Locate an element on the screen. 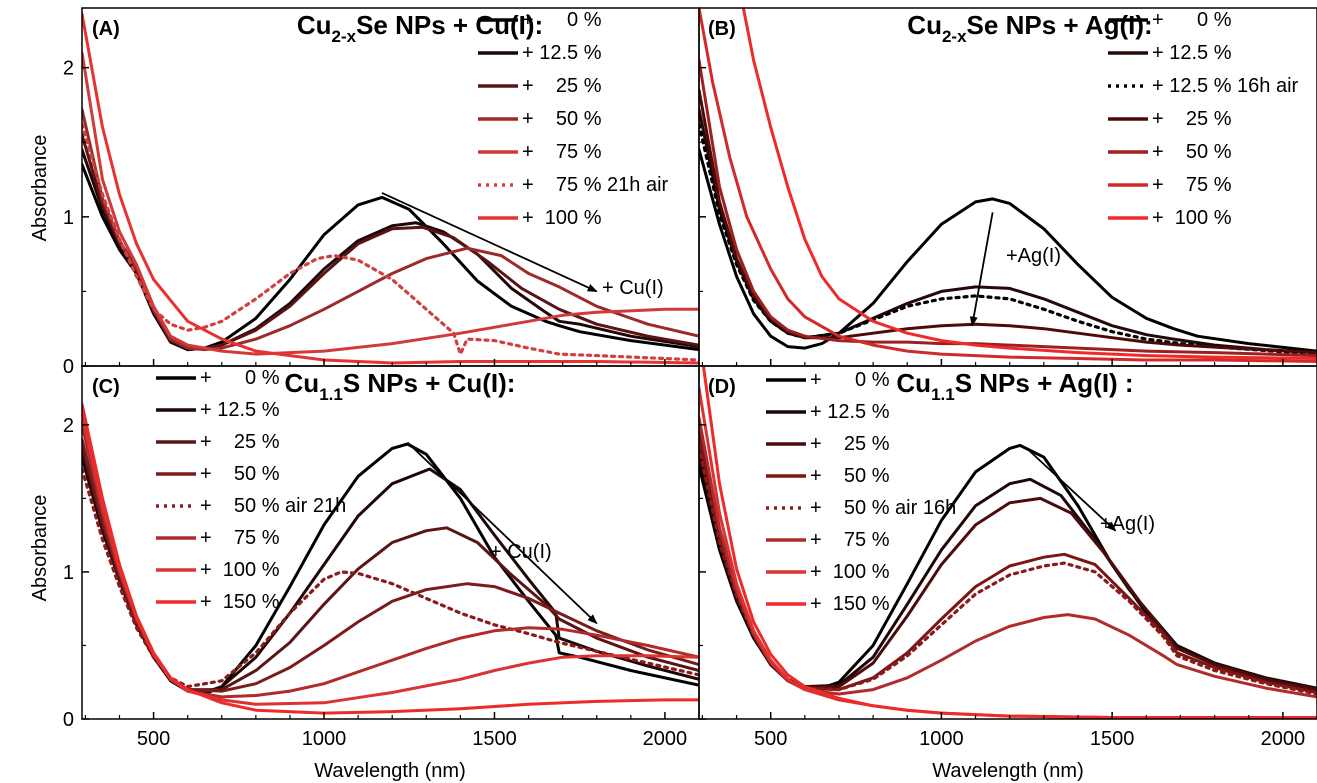 The height and width of the screenshot is (783, 1317). legend-label-4: + 75 % is located at coordinates (562, 152).